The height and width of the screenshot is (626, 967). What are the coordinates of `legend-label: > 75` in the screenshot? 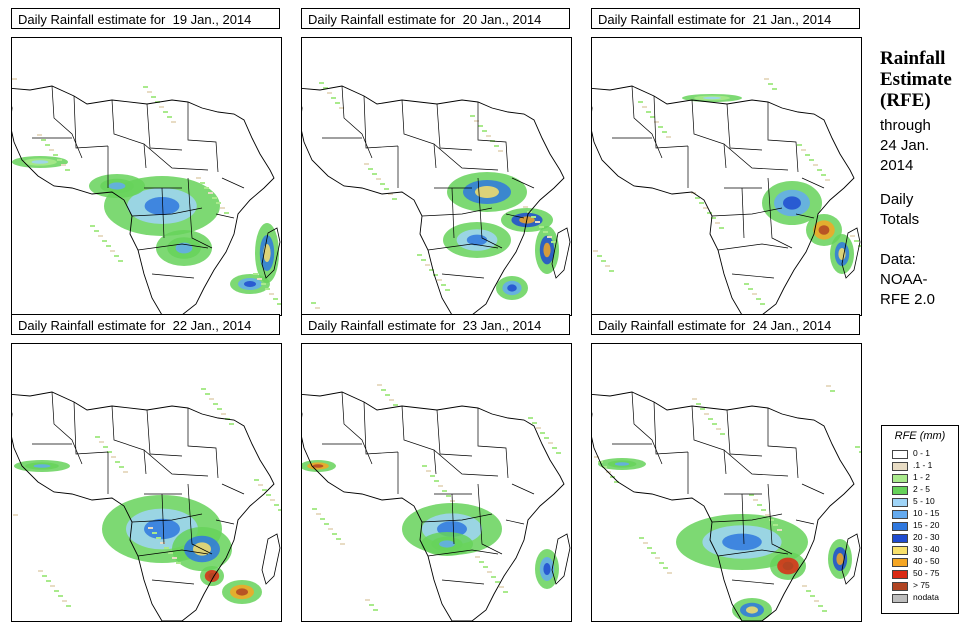 It's located at (921, 585).